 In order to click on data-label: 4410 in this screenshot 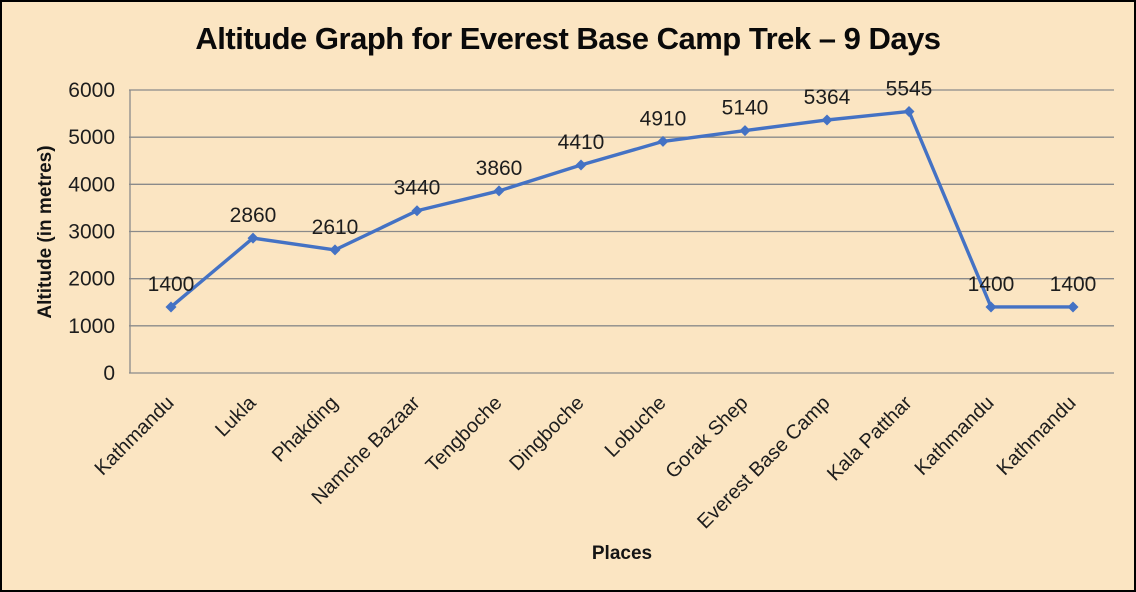, I will do `click(581, 142)`.